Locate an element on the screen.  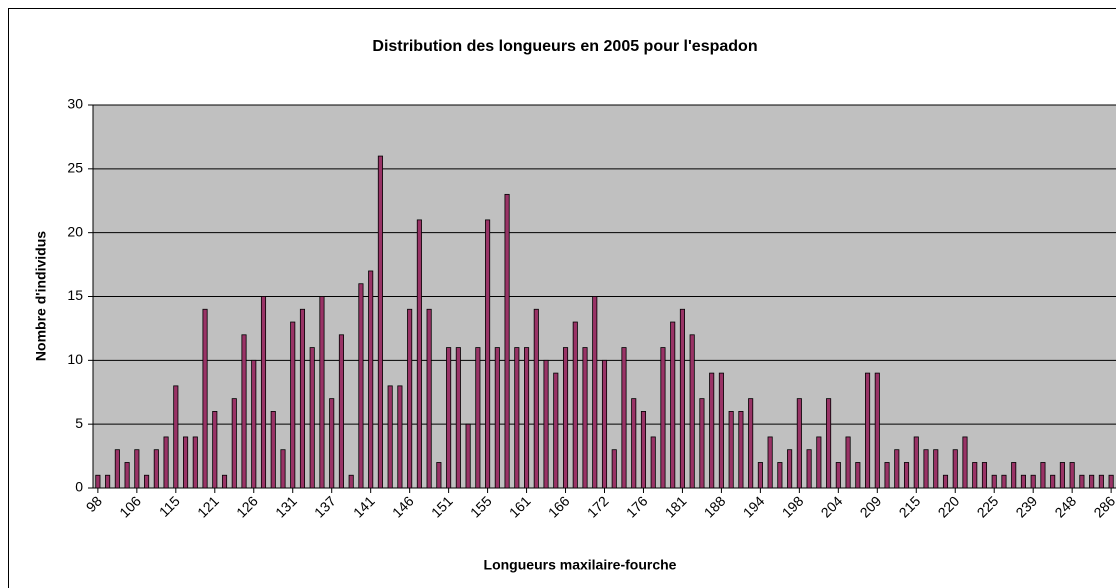
y-axis-title: Nombre d'individus is located at coordinates (41, 296).